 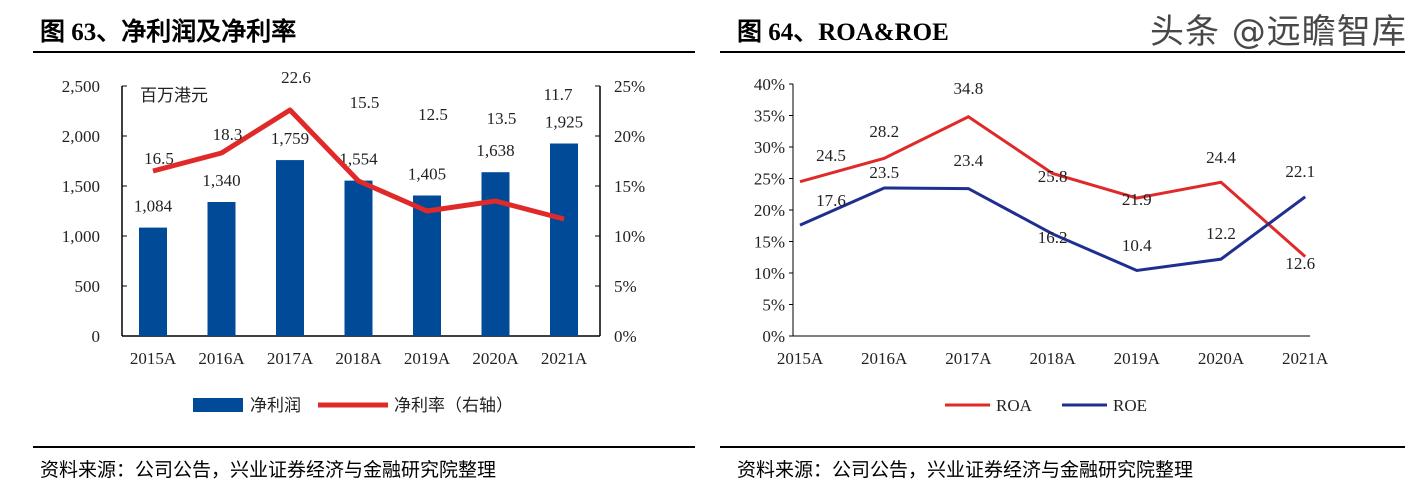 What do you see at coordinates (433, 114) in the screenshot?
I see `line-label: 12.5` at bounding box center [433, 114].